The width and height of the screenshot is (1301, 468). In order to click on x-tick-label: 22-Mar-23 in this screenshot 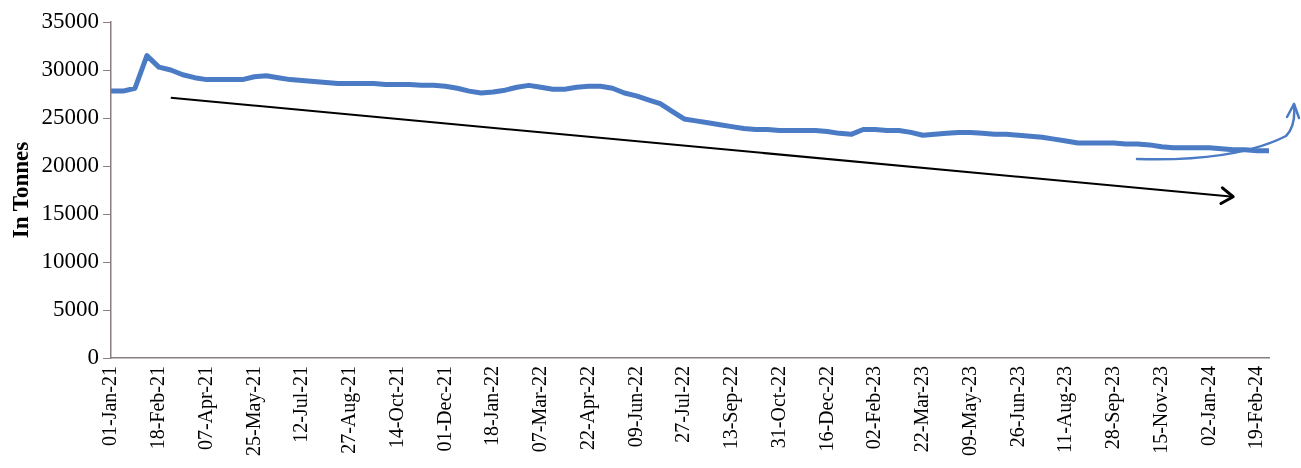, I will do `click(921, 409)`.